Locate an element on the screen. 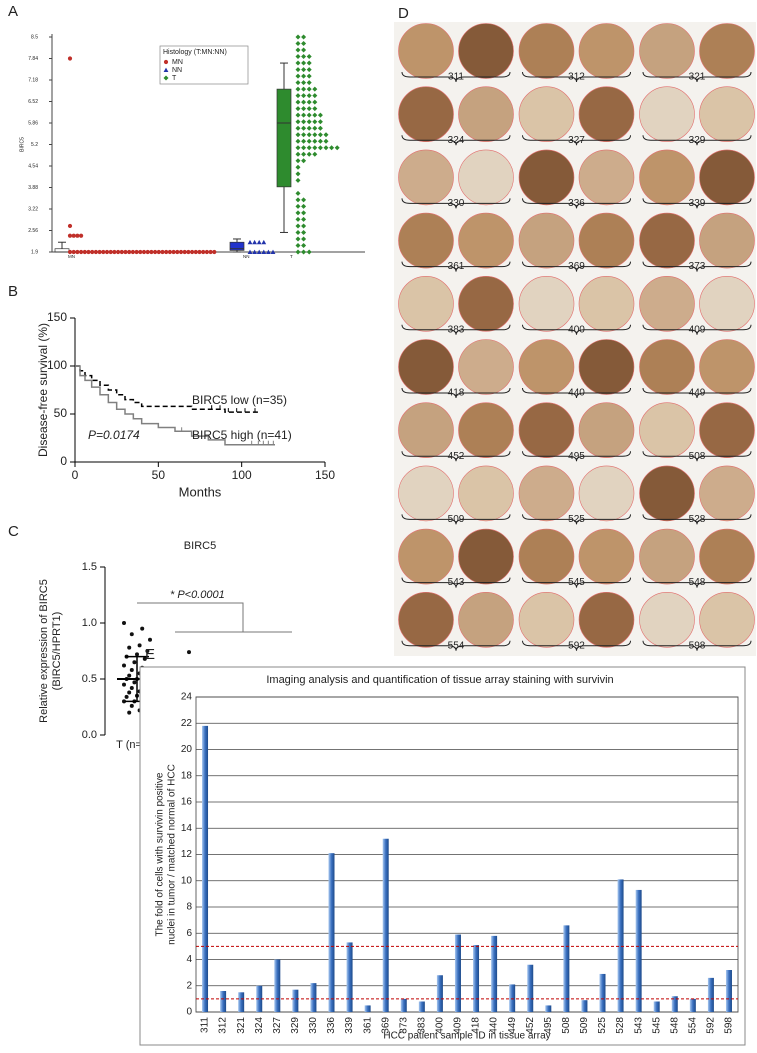 The image size is (757, 1053). sample-label: 509 is located at coordinates (456, 519).